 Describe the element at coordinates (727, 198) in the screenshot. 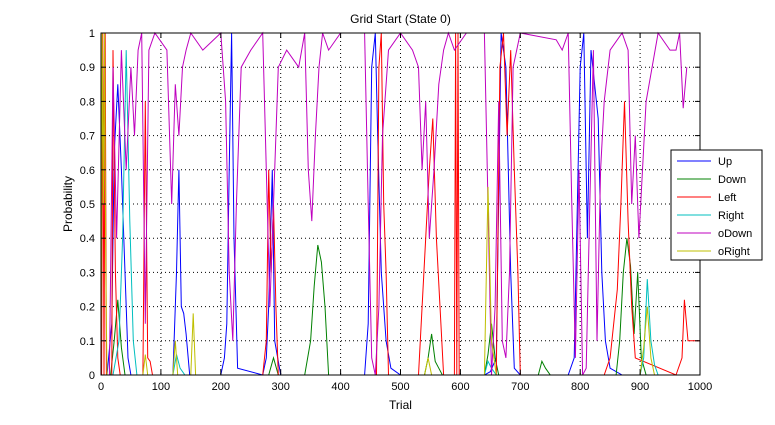

I see `legend-label-left: Left` at that location.